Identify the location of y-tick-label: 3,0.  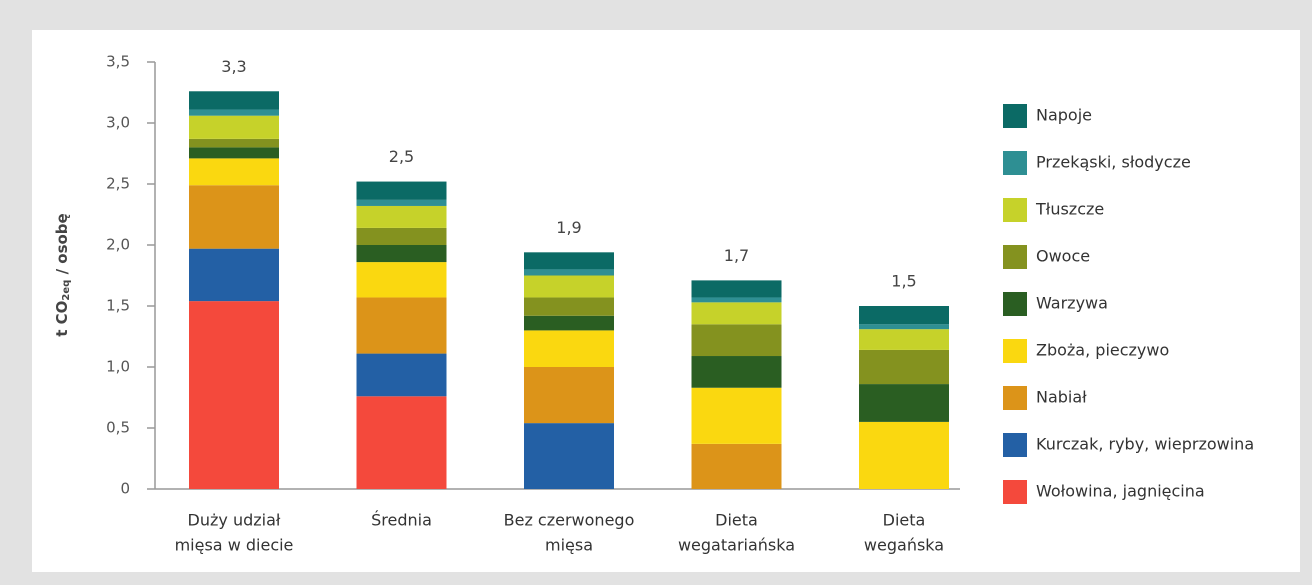
(118, 123).